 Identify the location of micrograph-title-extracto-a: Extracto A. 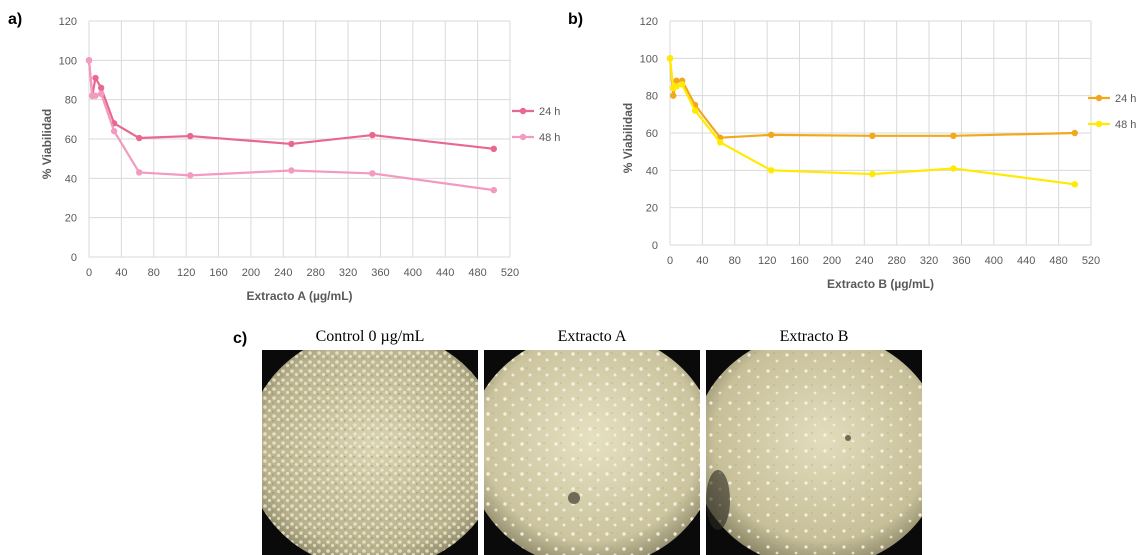
(592, 336).